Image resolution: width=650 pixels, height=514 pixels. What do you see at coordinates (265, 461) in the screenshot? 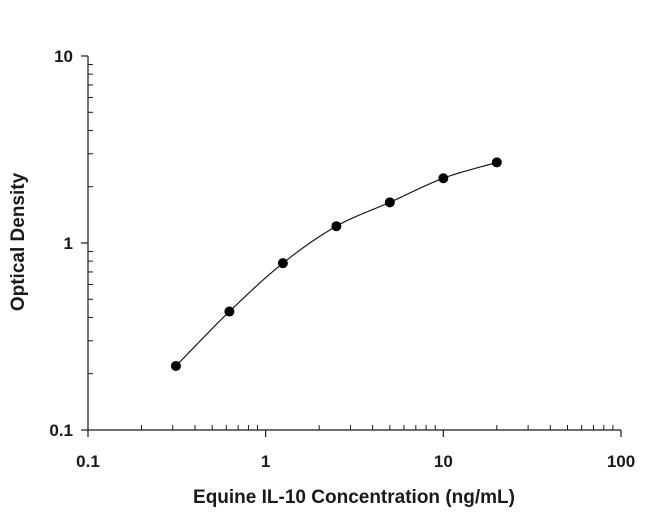
I see `x-tick-label: 1` at bounding box center [265, 461].